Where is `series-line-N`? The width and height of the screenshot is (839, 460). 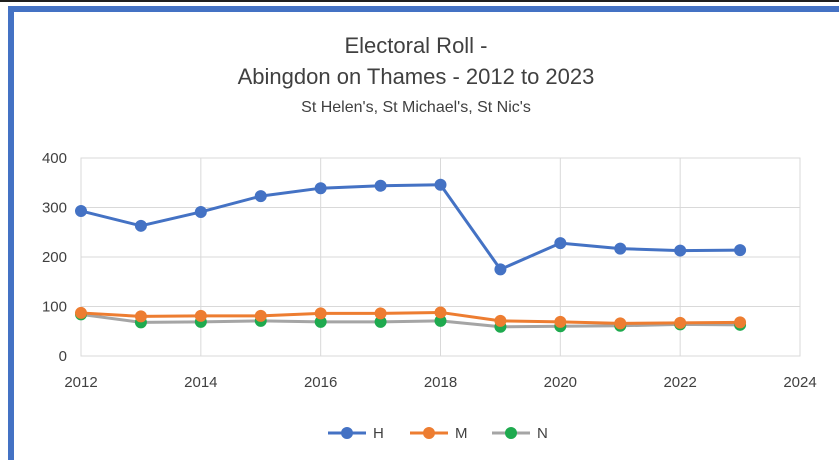
series-line-N is located at coordinates (410, 320).